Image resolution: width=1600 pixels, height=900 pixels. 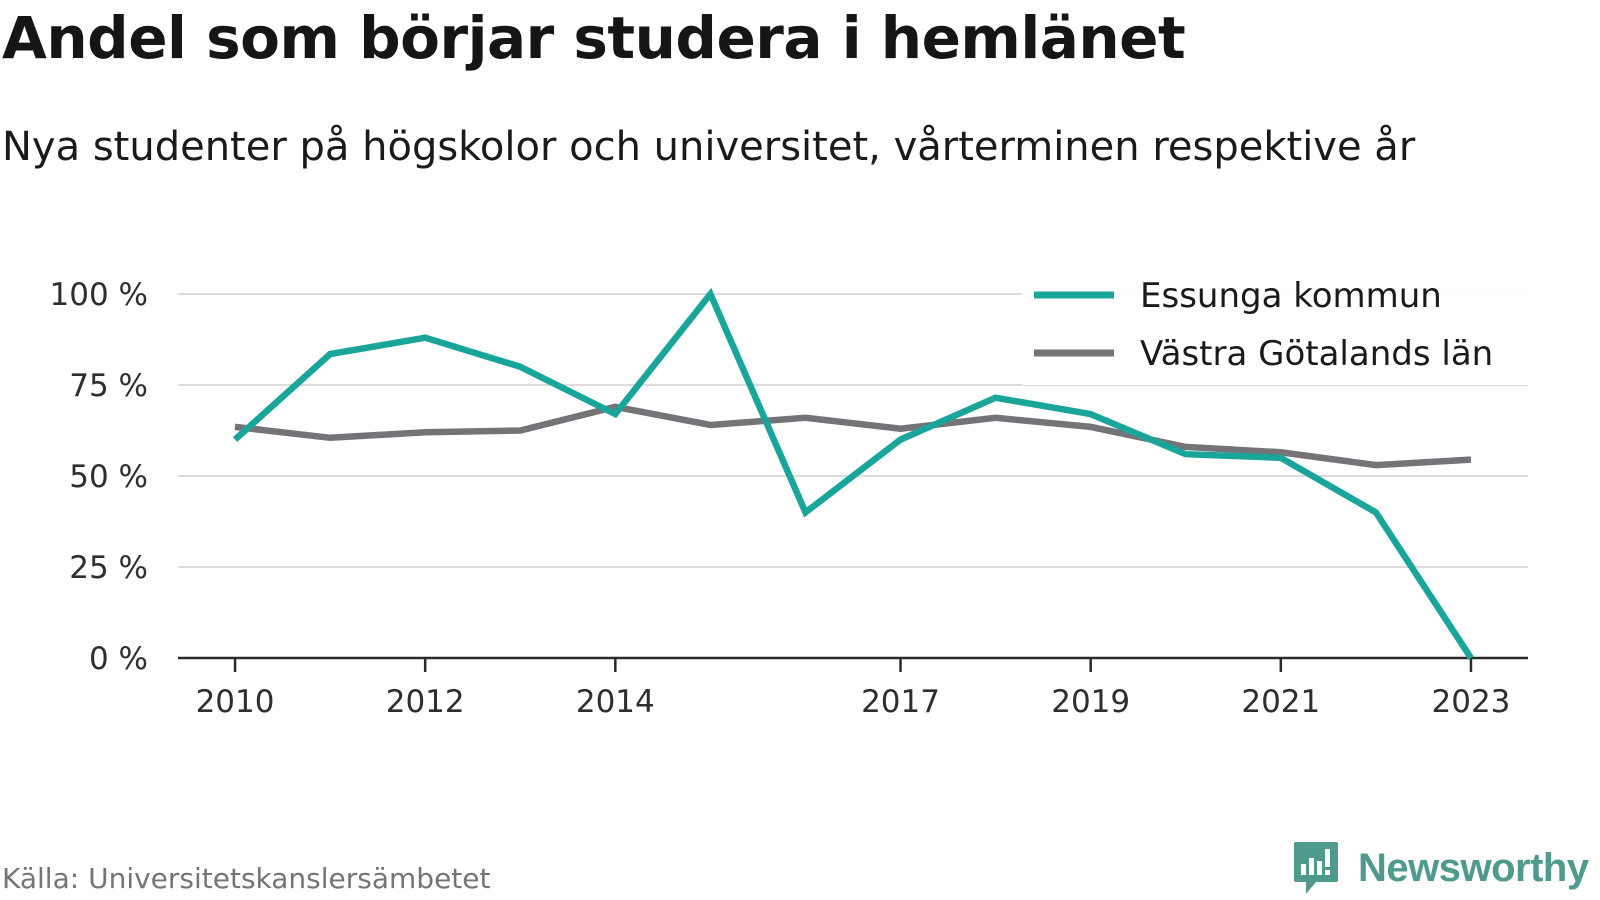 What do you see at coordinates (1090, 702) in the screenshot?
I see `x-tick-label: 2019` at bounding box center [1090, 702].